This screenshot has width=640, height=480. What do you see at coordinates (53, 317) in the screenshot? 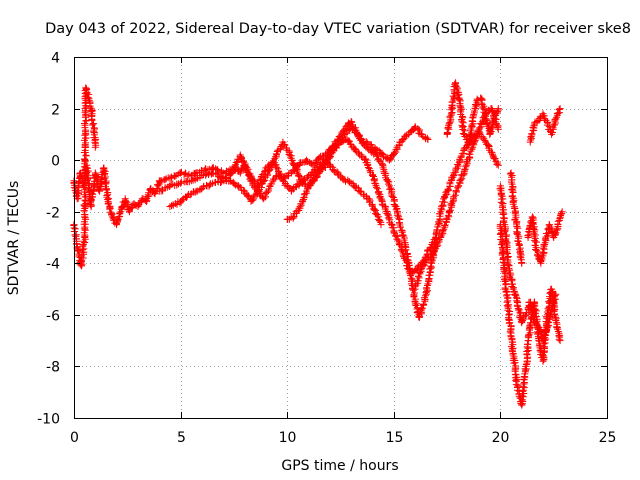
I see `y-tick-label: -6` at bounding box center [53, 317].